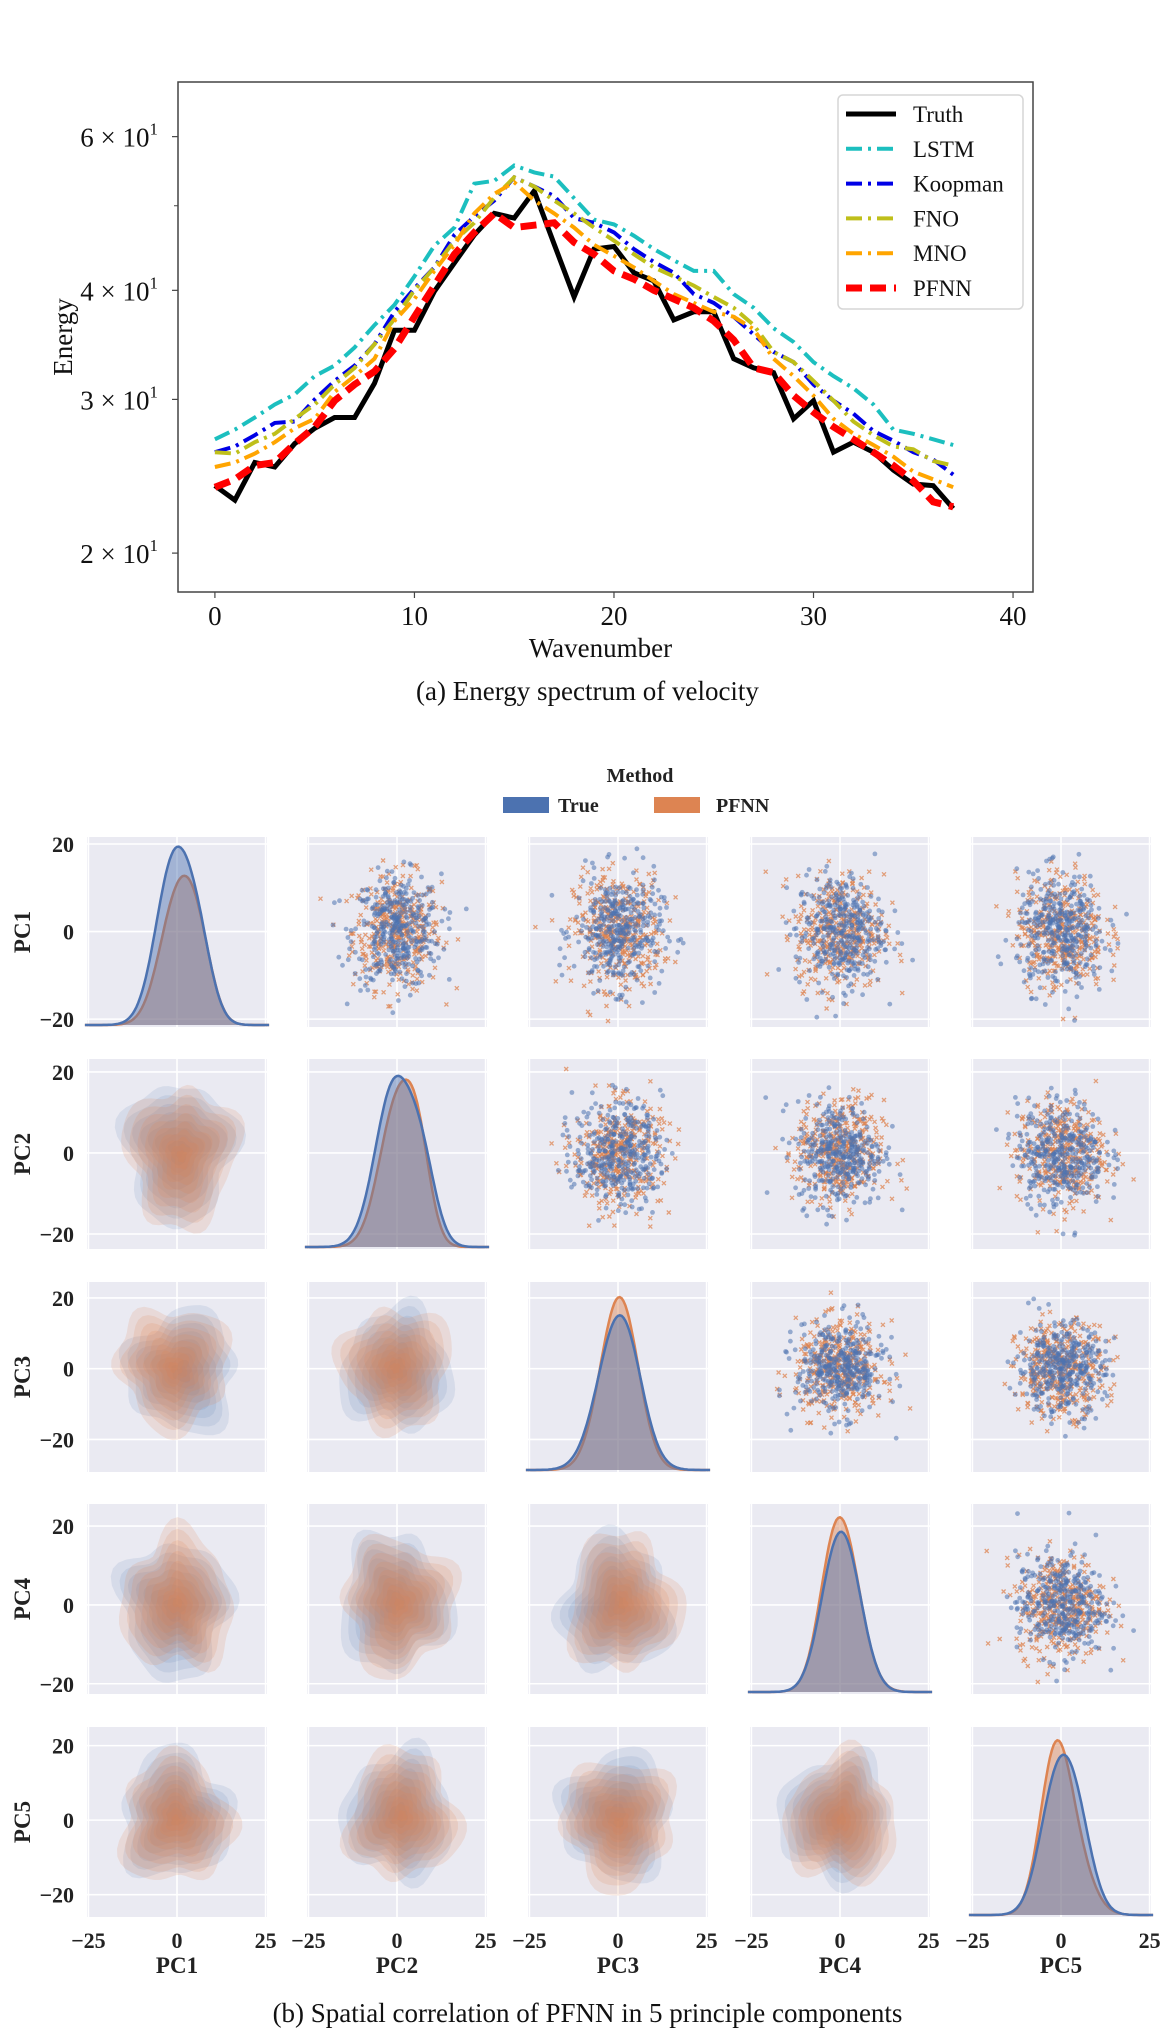  Describe the element at coordinates (618, 1154) in the screenshot. I see `pairplot-cell-pc2-pc3` at that location.